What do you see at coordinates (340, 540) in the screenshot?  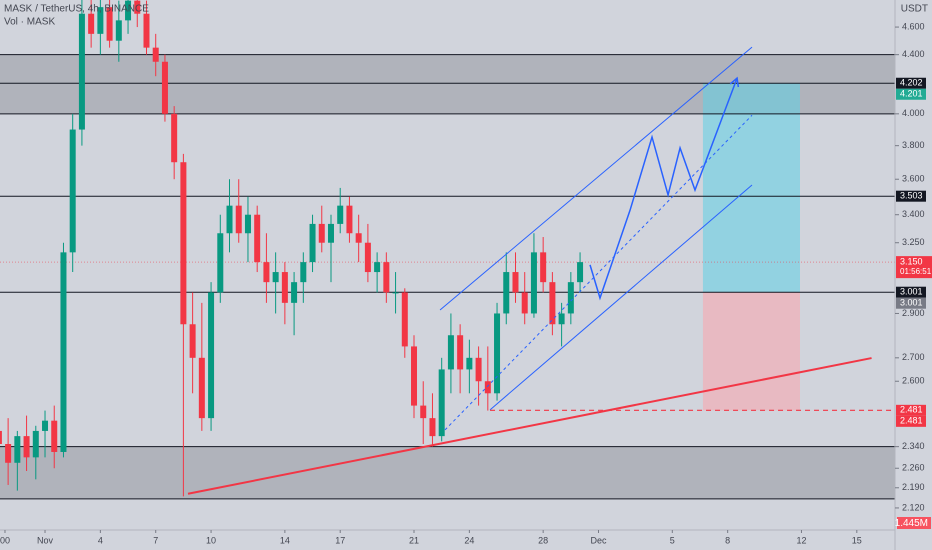 I see `x-tick-label: 17` at bounding box center [340, 540].